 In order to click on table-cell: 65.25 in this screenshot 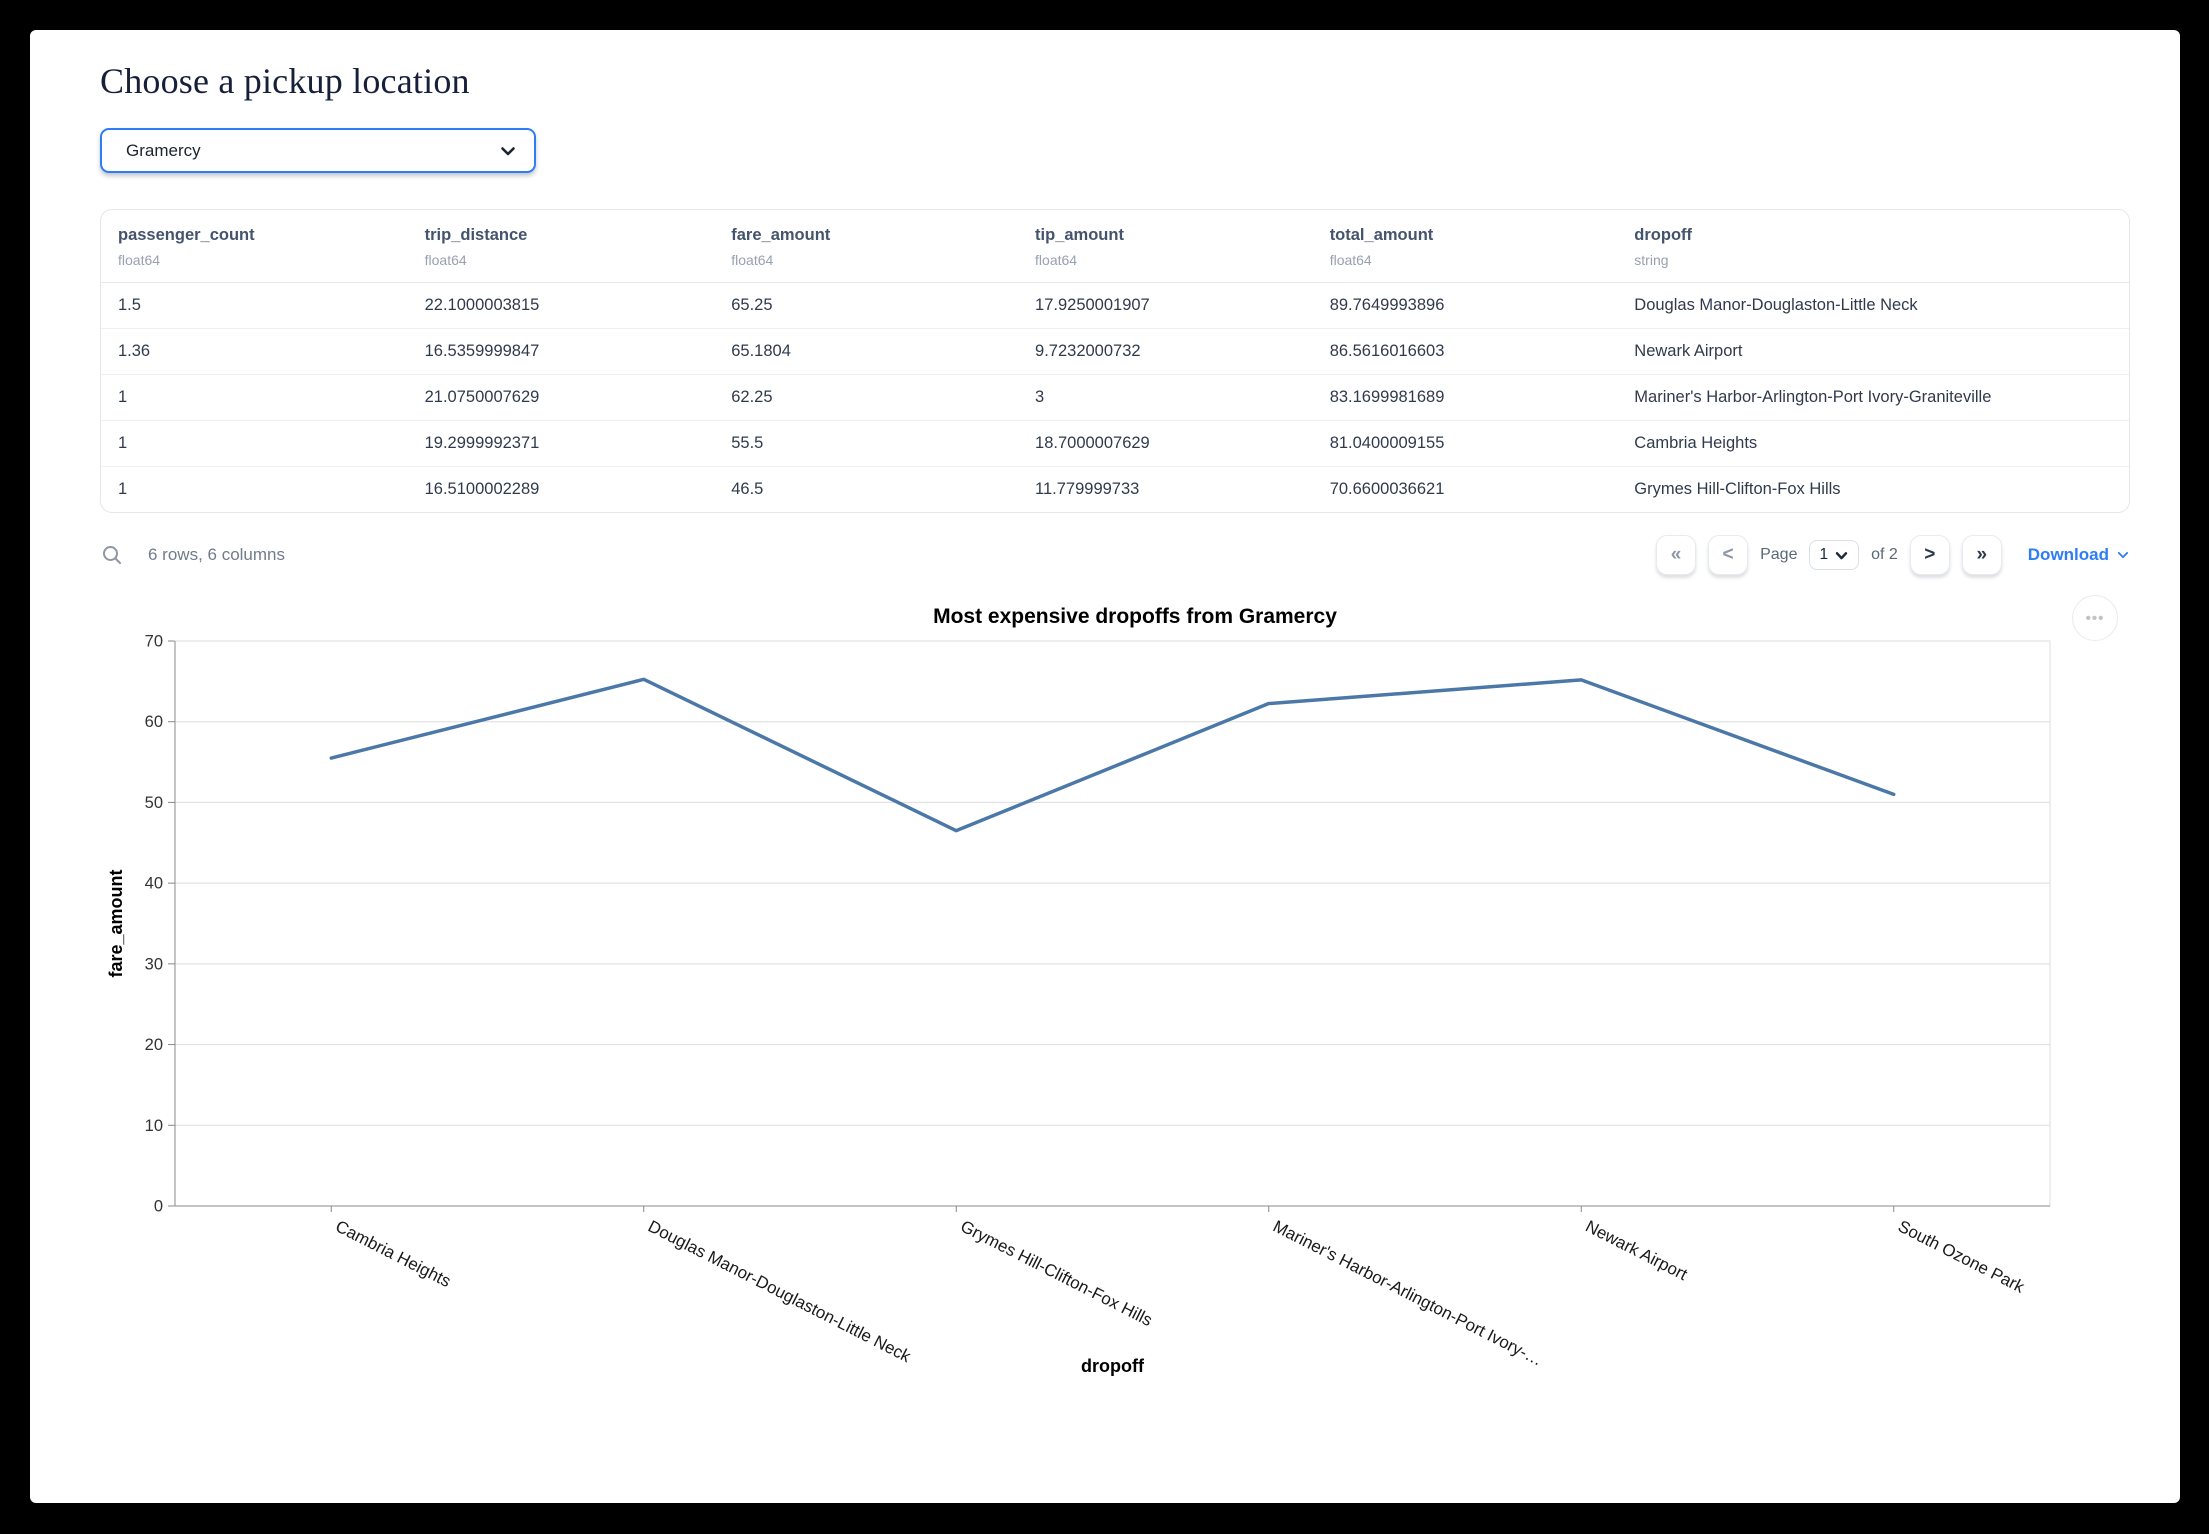, I will do `click(752, 305)`.